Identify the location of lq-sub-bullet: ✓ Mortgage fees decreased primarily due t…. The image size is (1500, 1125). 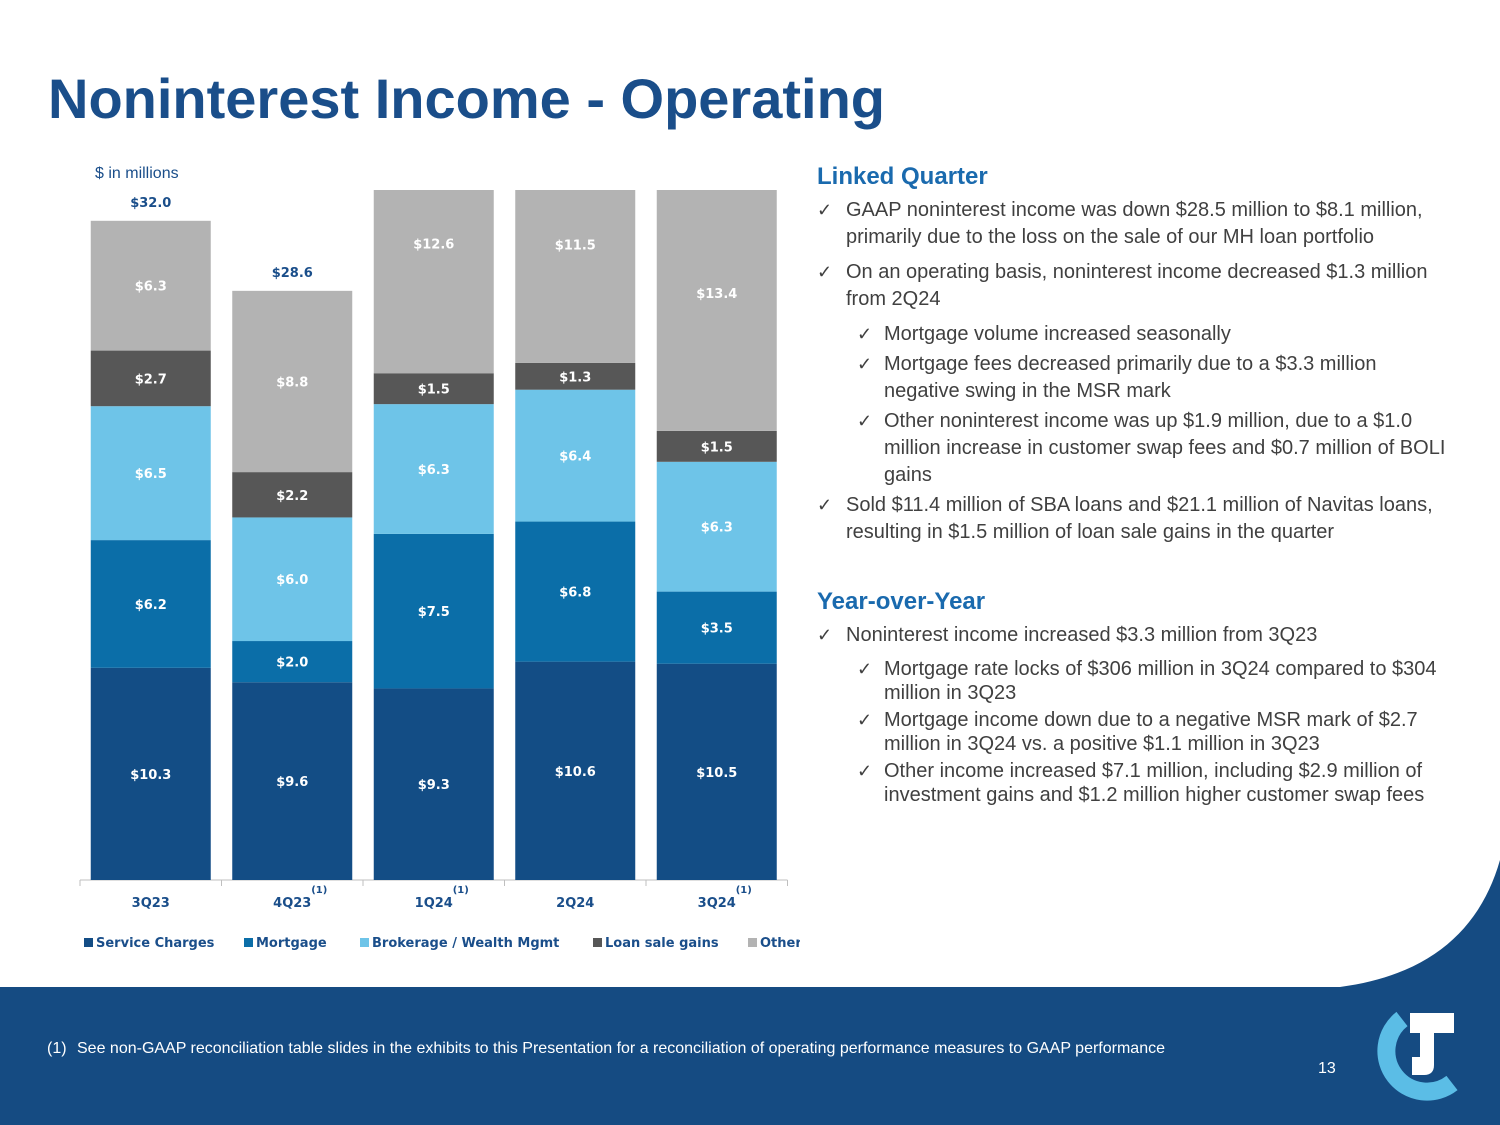
(1132, 378).